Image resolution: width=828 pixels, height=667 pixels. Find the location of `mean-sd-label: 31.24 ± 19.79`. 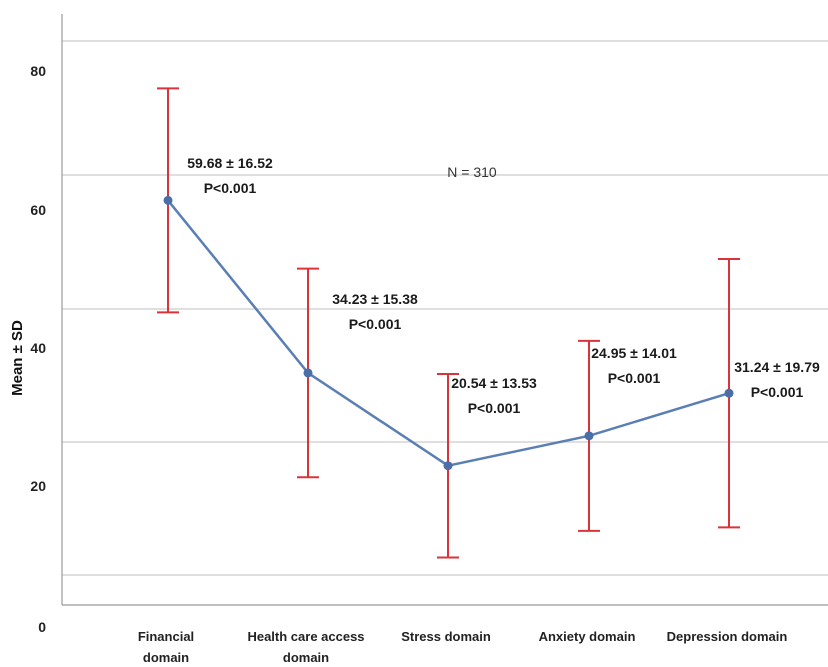

mean-sd-label: 31.24 ± 19.79 is located at coordinates (777, 367).